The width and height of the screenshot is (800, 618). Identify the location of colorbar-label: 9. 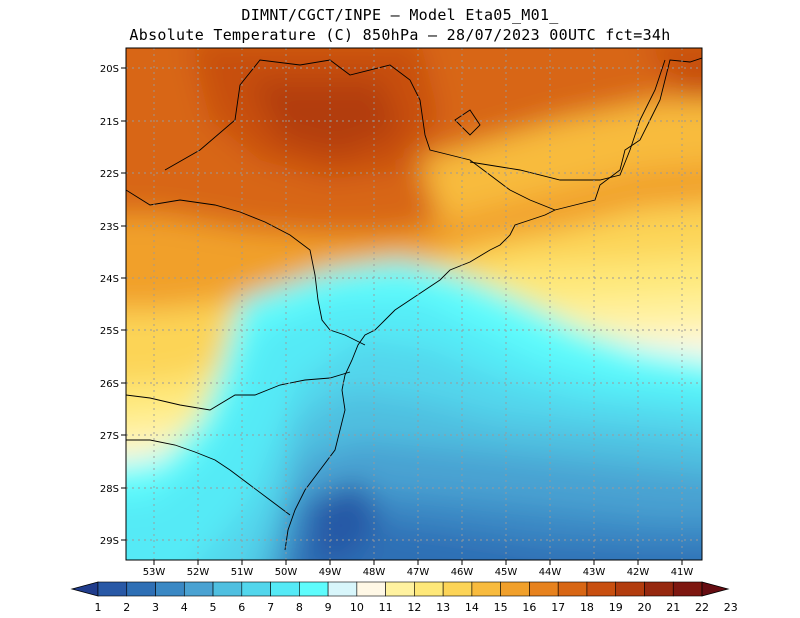
(328, 607).